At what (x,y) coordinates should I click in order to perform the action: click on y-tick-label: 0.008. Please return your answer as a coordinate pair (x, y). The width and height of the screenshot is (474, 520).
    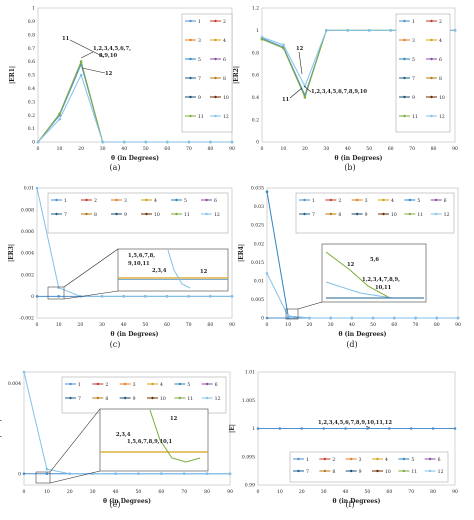
    Looking at the image, I should click on (27, 210).